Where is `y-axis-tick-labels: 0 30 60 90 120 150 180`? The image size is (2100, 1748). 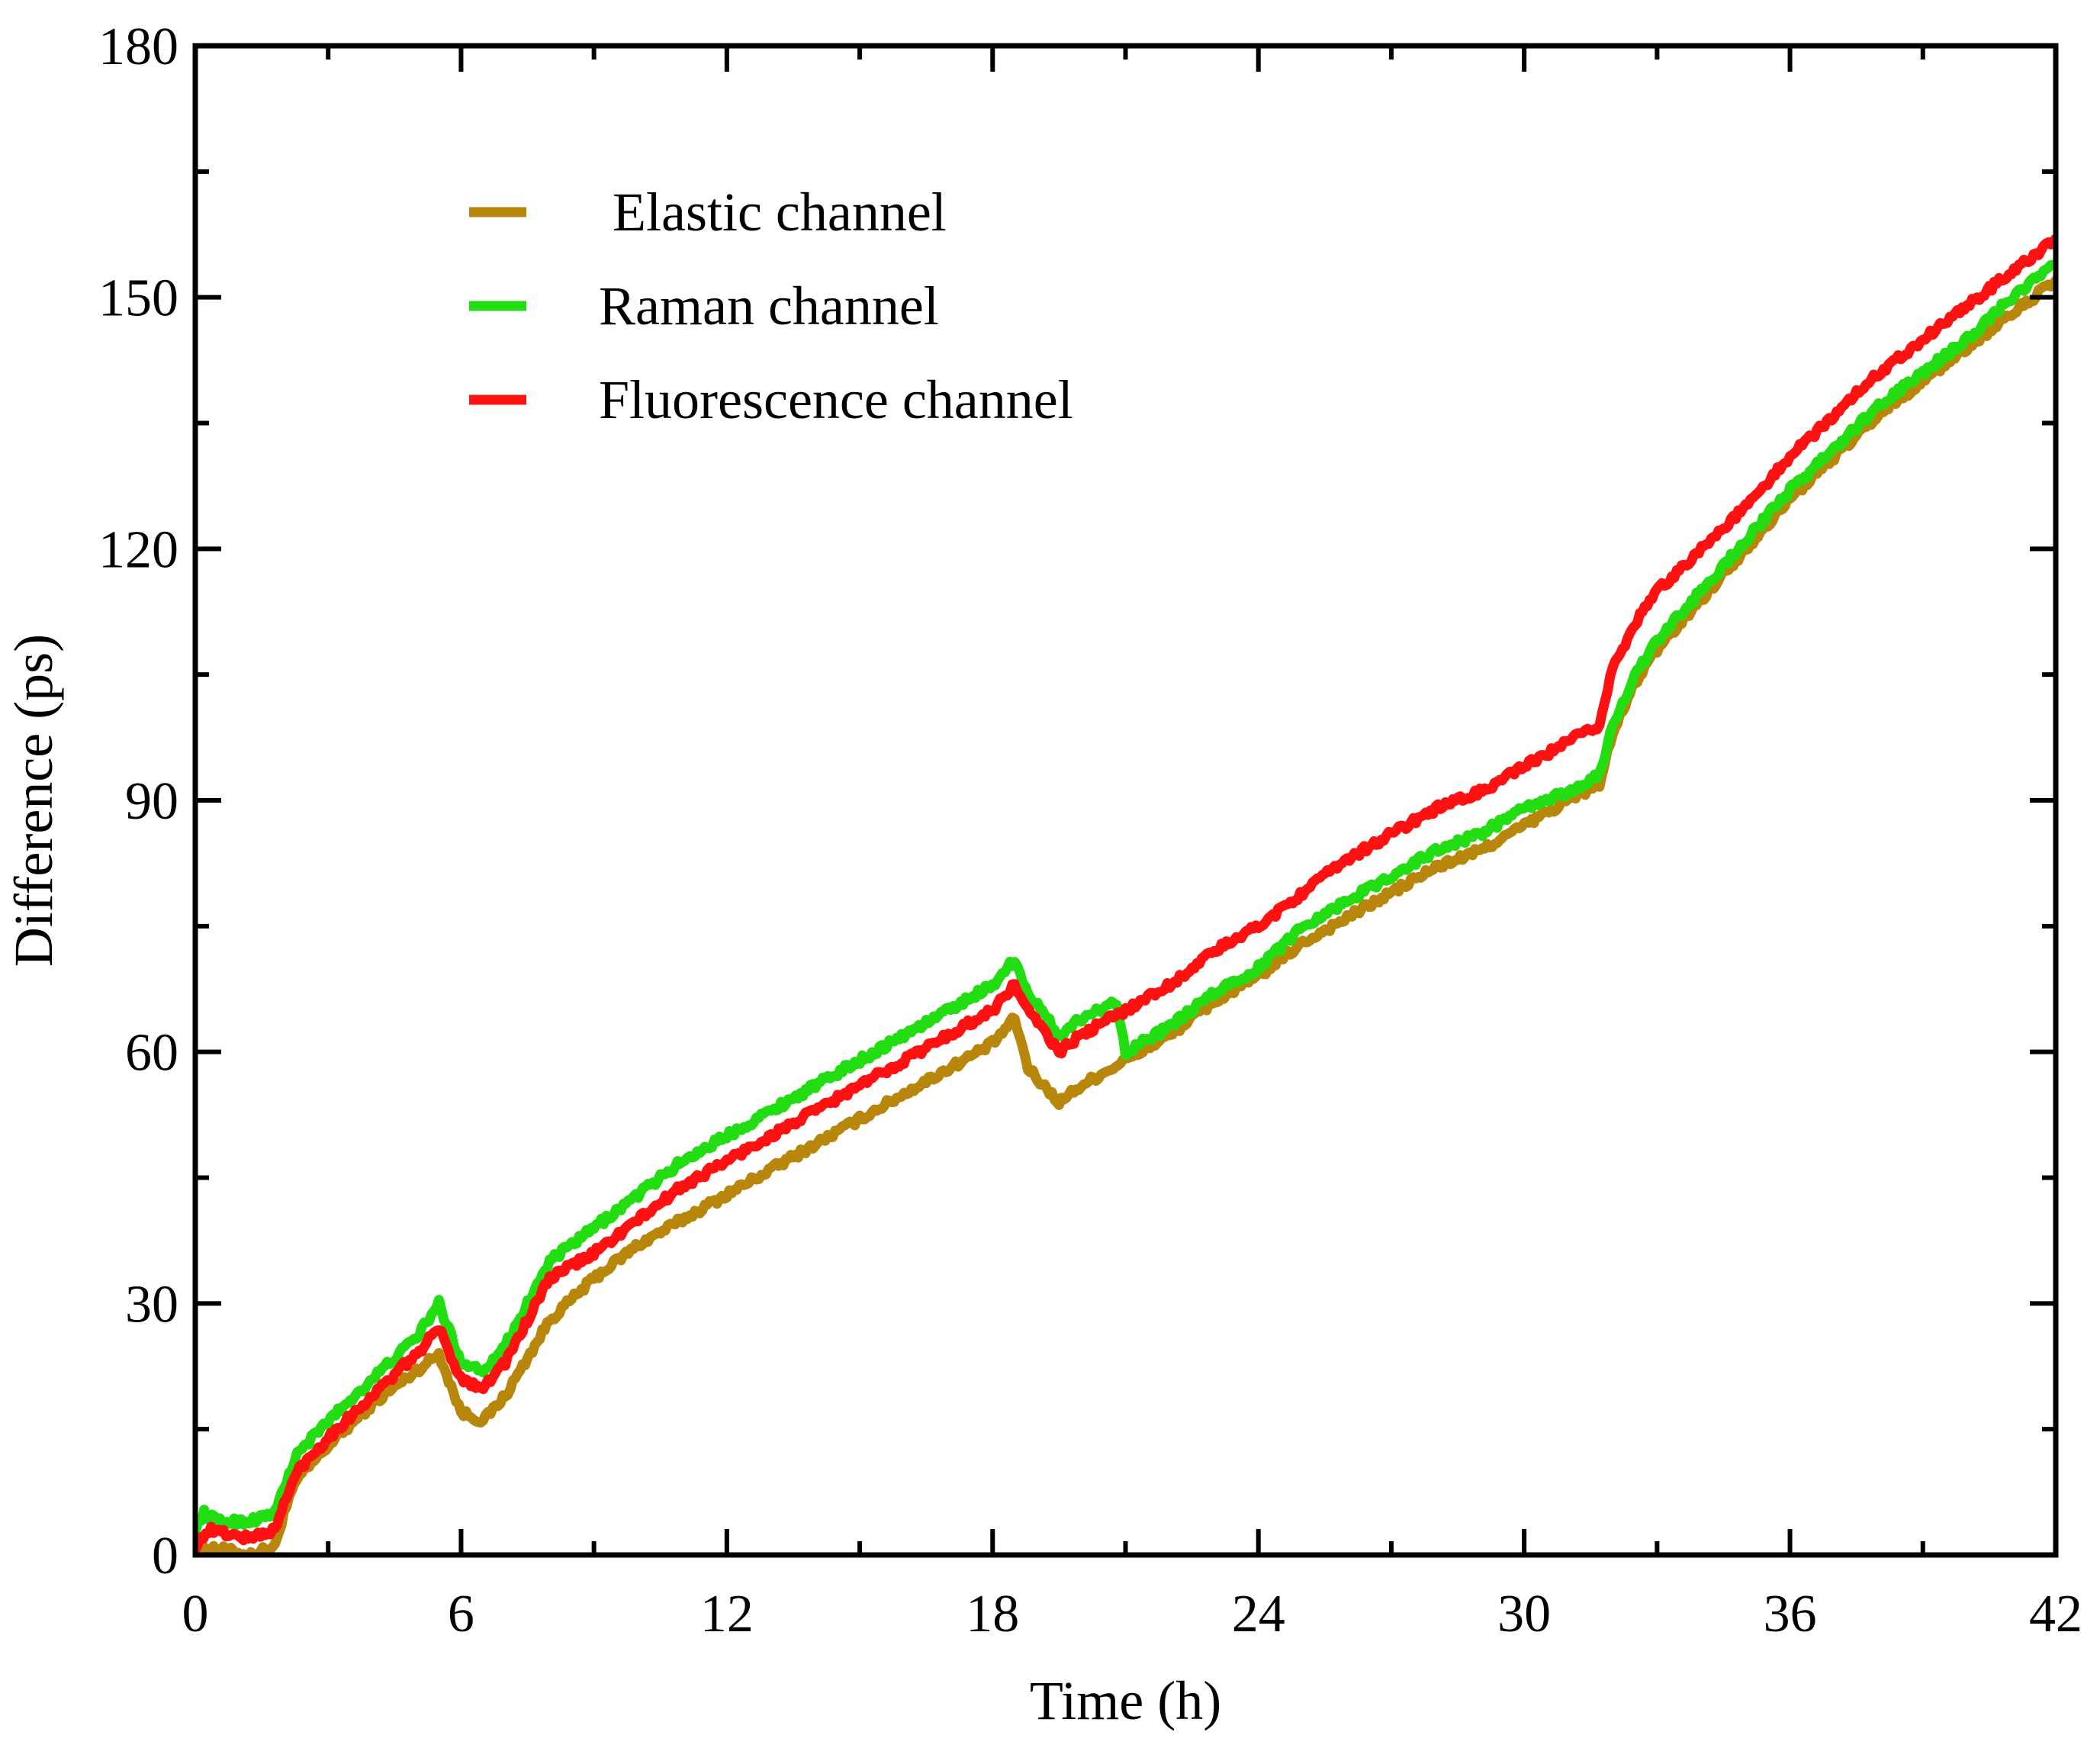 y-axis-tick-labels: 0 30 60 90 120 150 180 is located at coordinates (138, 802).